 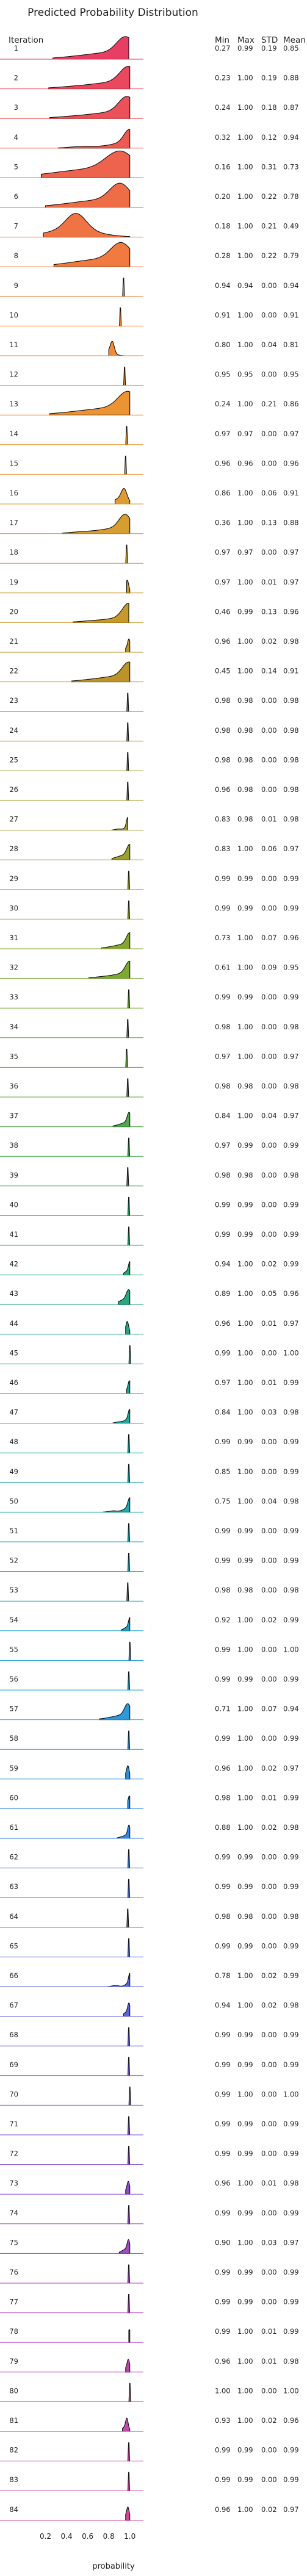 What do you see at coordinates (13, 1145) in the screenshot?
I see `iteration-label: 38` at bounding box center [13, 1145].